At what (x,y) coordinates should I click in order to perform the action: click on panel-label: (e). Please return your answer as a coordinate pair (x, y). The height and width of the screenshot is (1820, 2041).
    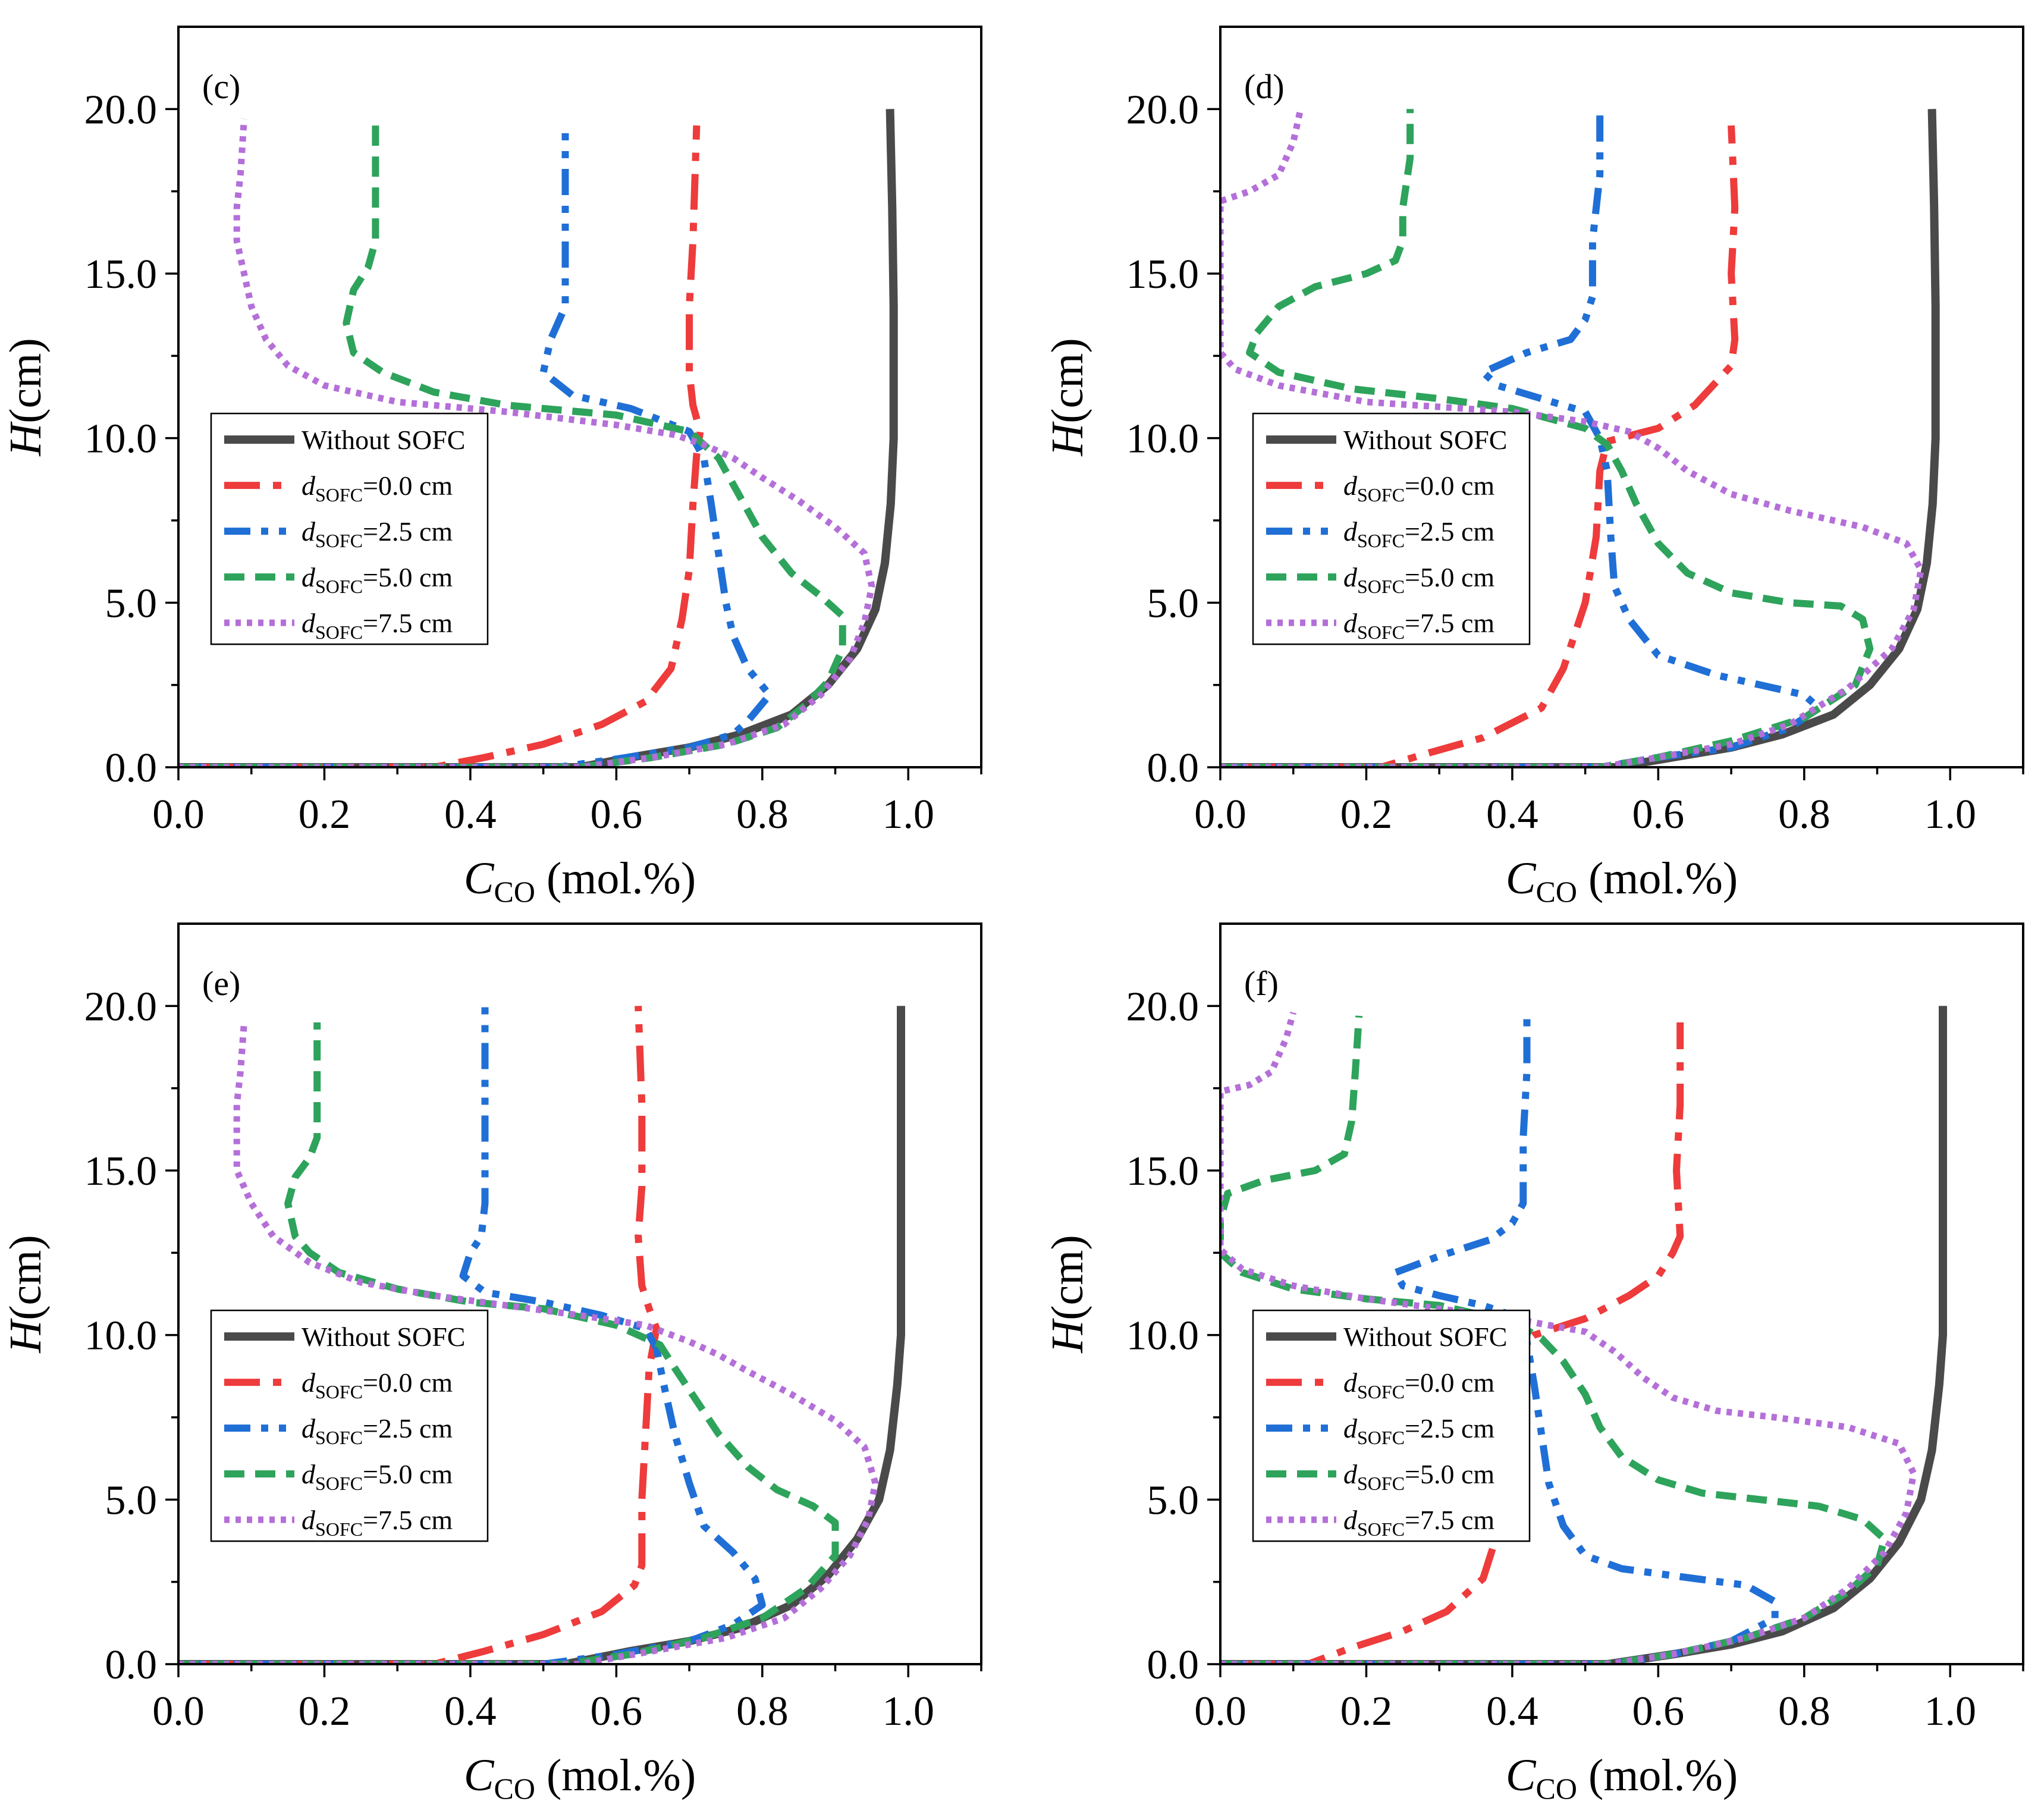
    Looking at the image, I should click on (221, 983).